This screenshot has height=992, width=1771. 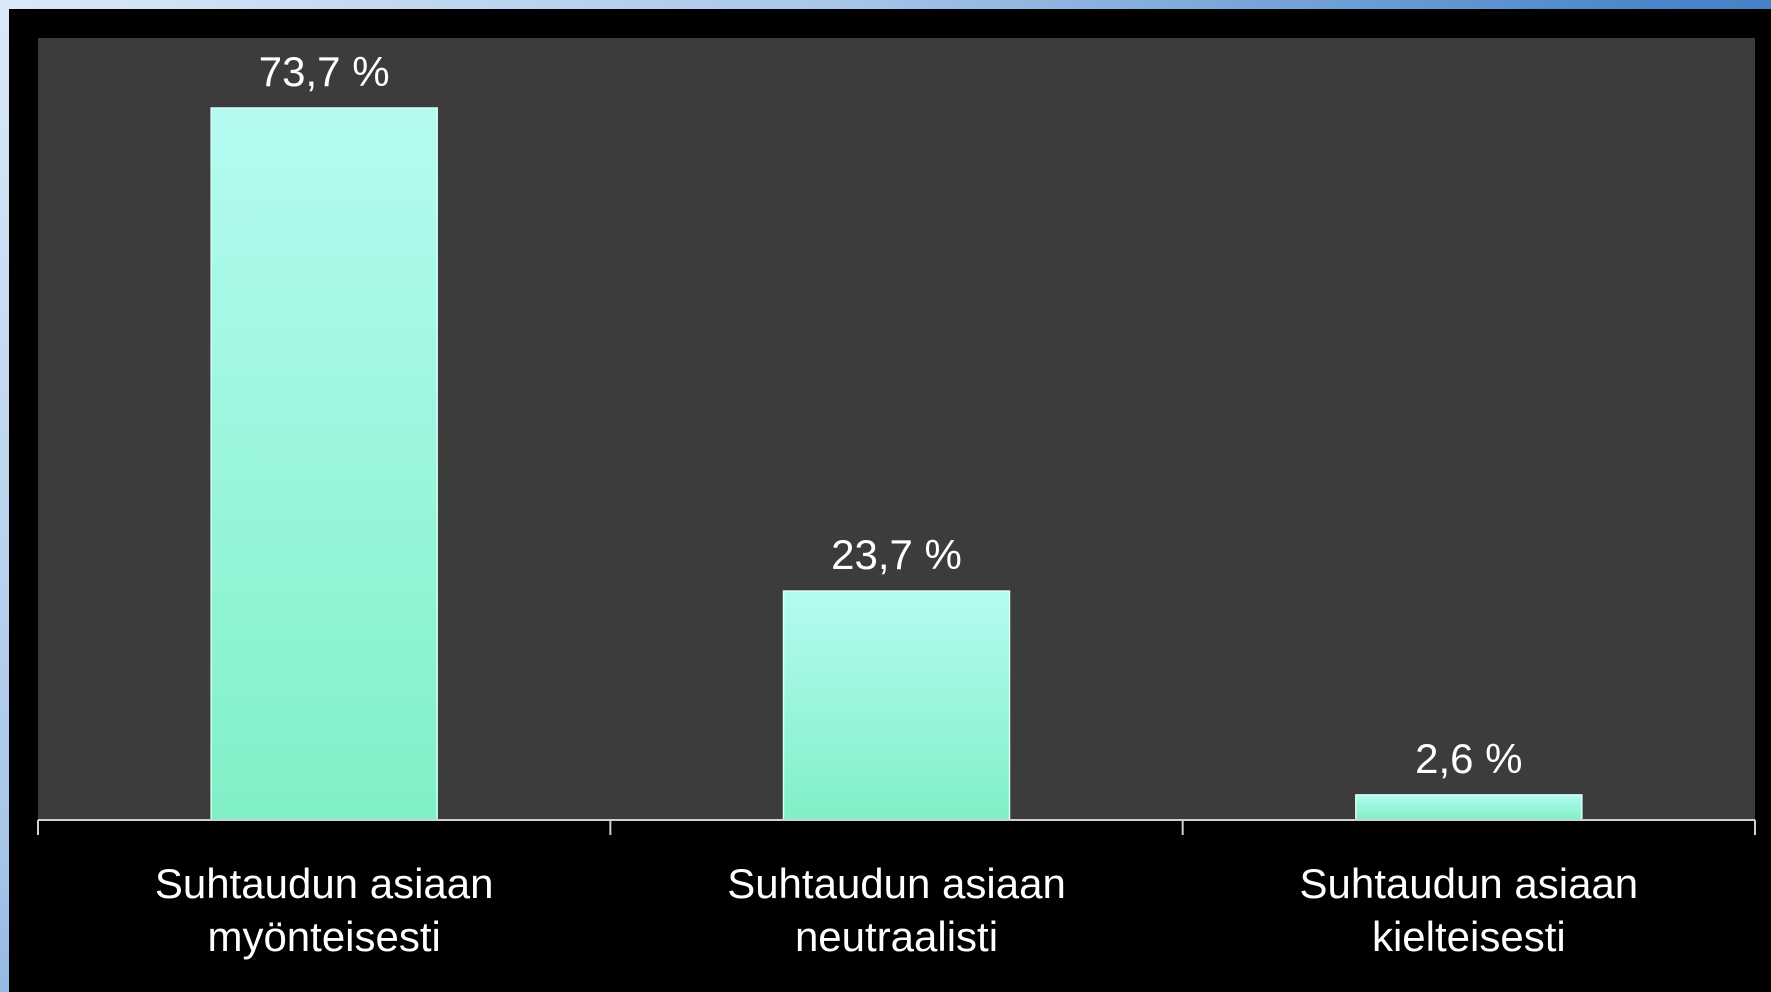 I want to click on category-label-2: Suhtaudun asiaan neutraalisti, so click(x=896, y=910).